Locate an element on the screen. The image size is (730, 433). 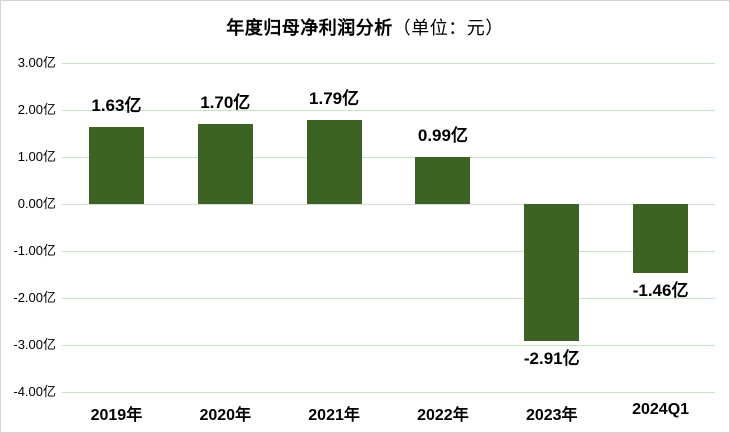
chart-title-text: 年度归母净利润分析 is located at coordinates (309, 28).